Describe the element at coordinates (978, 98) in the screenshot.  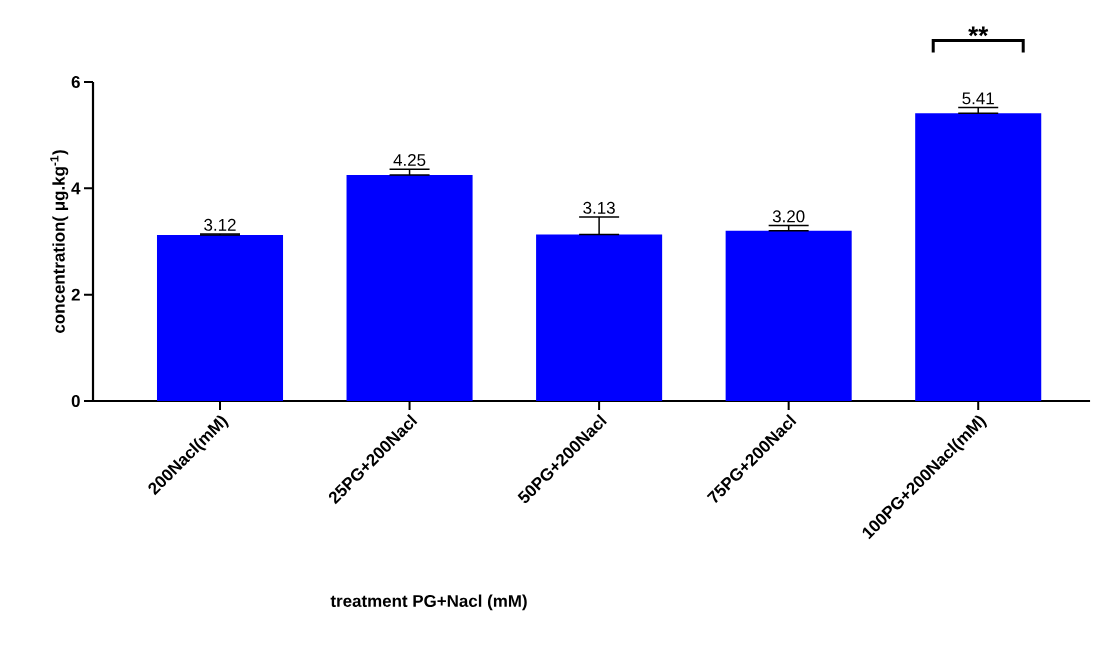
I see `data-label: 5.41` at that location.